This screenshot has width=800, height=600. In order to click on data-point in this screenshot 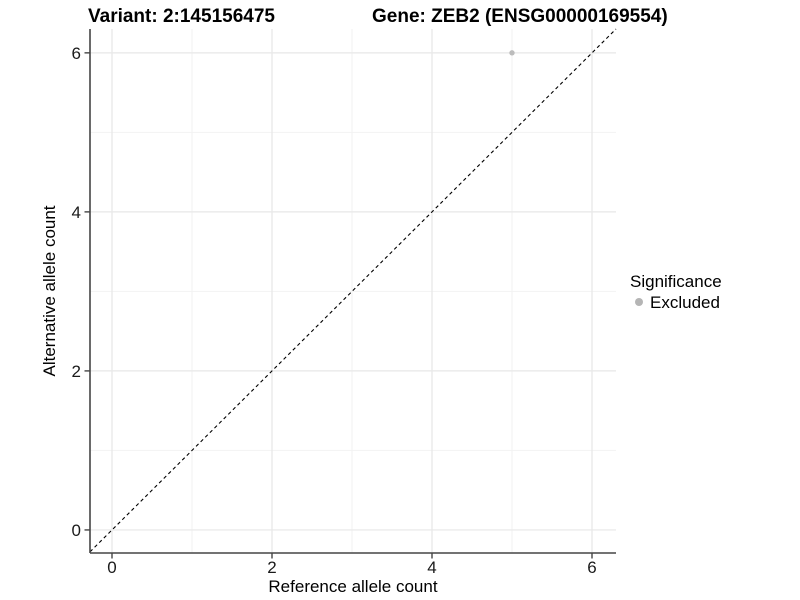, I will do `click(512, 53)`.